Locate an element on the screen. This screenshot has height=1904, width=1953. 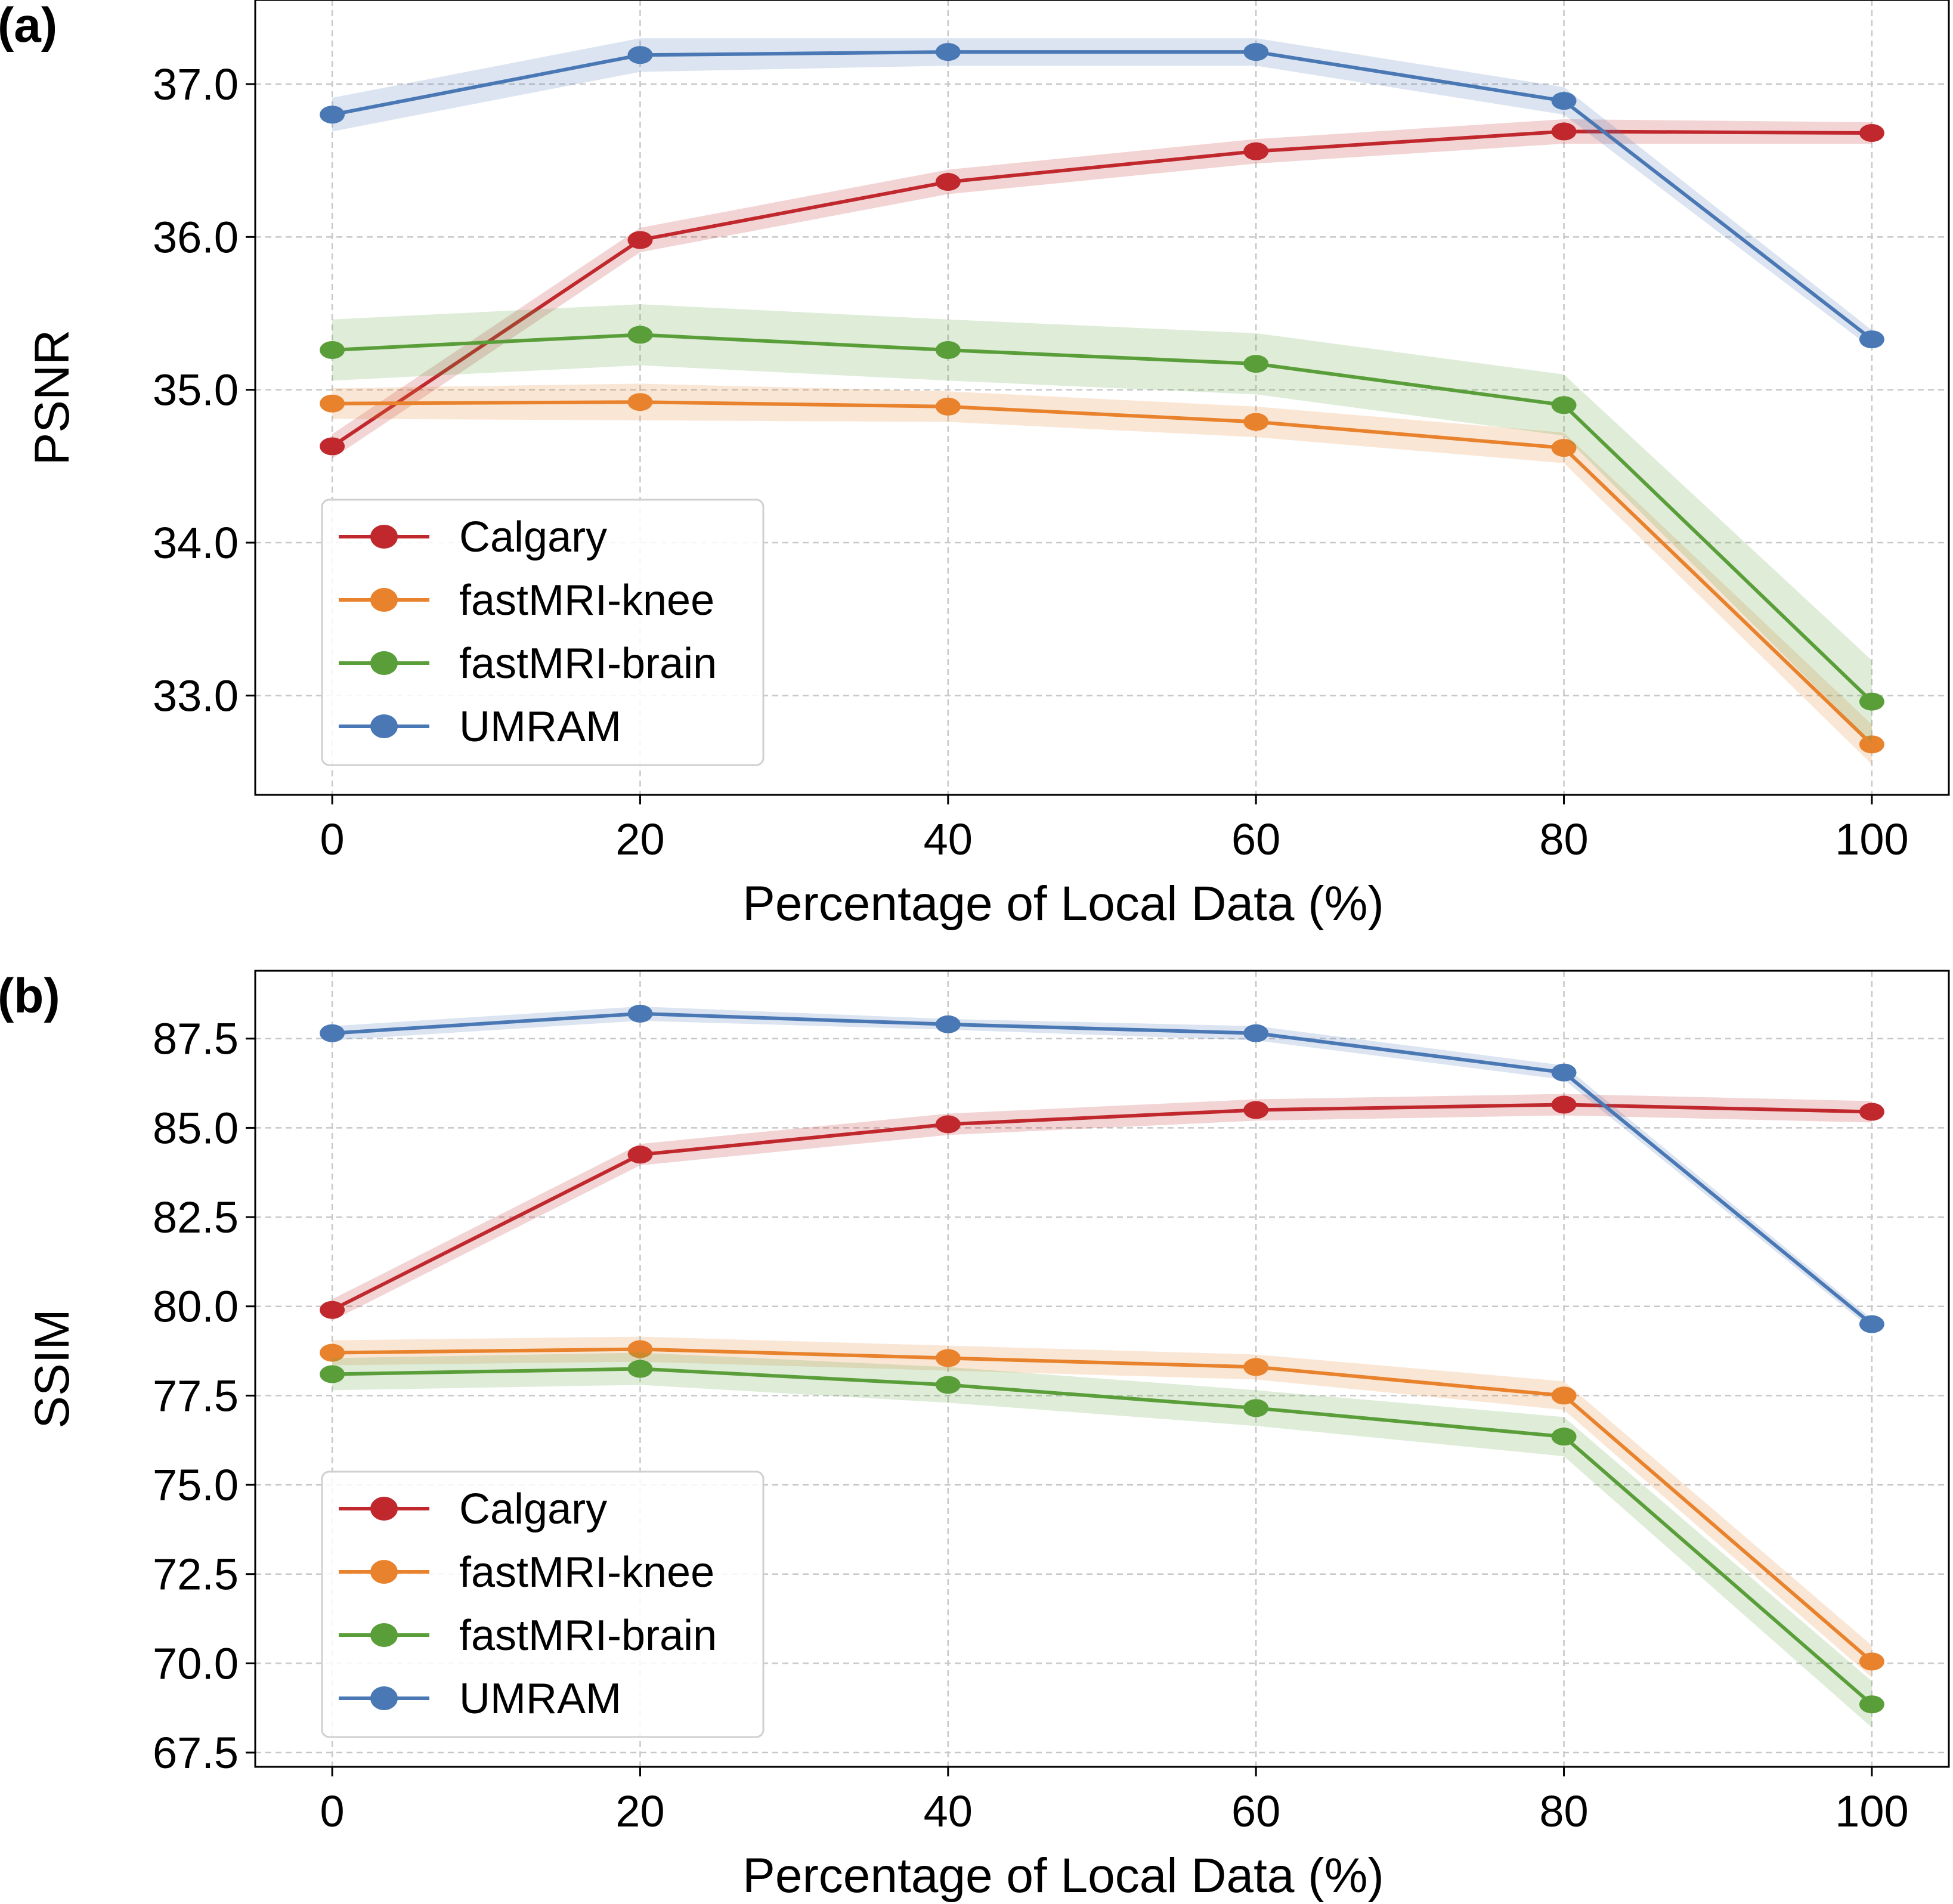
psnr-legend-box is located at coordinates (543, 632).